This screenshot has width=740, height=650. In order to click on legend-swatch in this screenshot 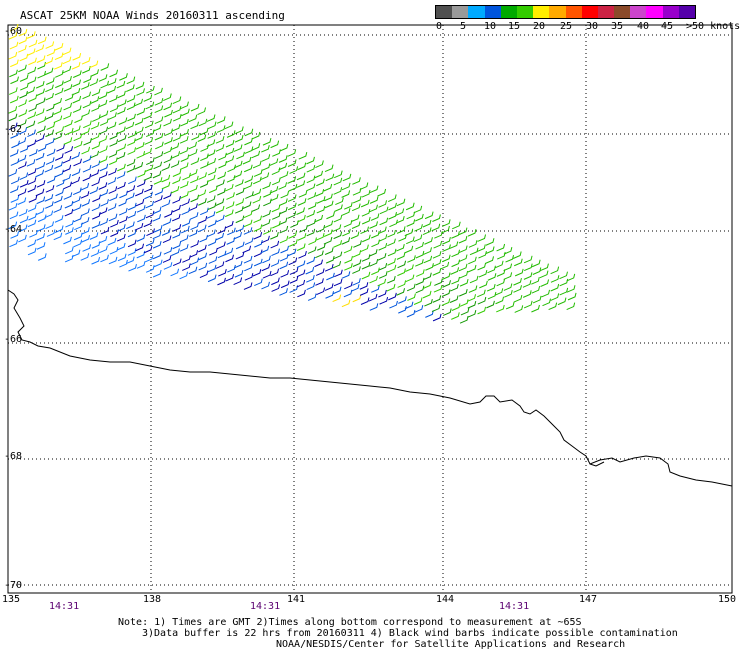, I will do `click(525, 12)`.